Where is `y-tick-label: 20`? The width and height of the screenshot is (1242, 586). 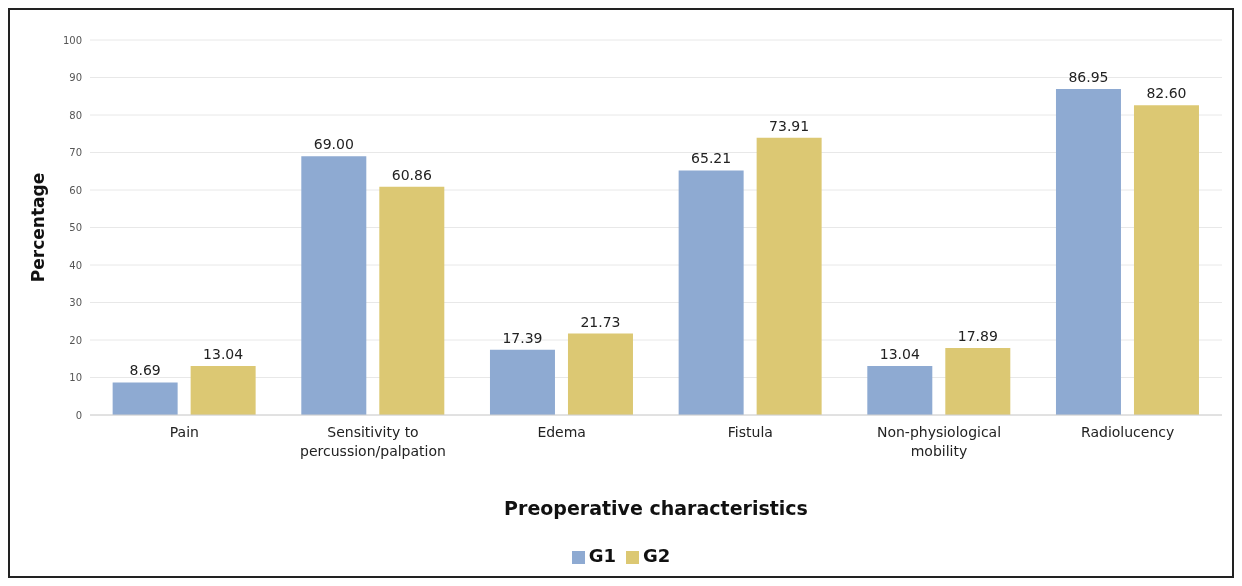
y-tick-label: 20 is located at coordinates (75, 340).